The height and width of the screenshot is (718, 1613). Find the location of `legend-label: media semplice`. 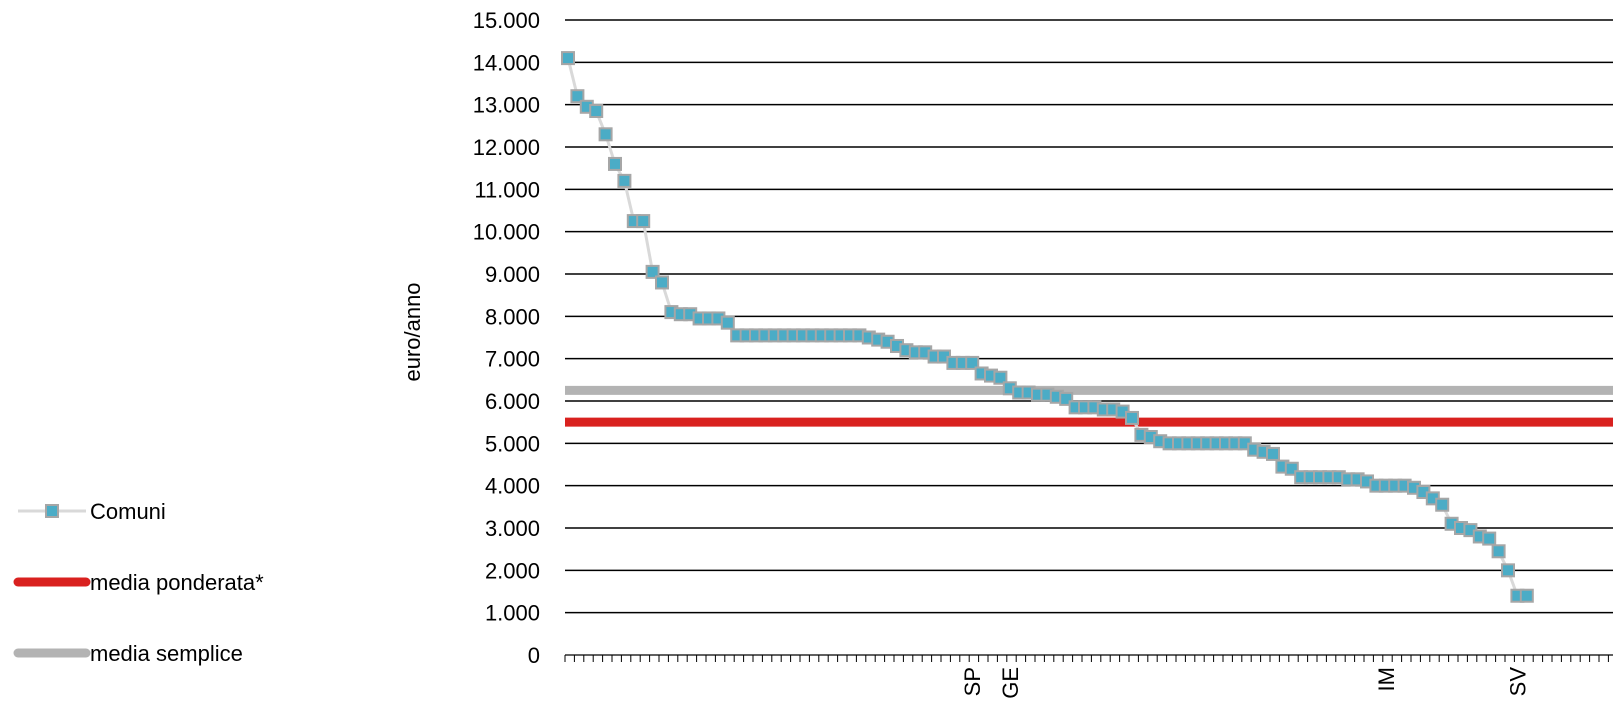

legend-label: media semplice is located at coordinates (166, 653).